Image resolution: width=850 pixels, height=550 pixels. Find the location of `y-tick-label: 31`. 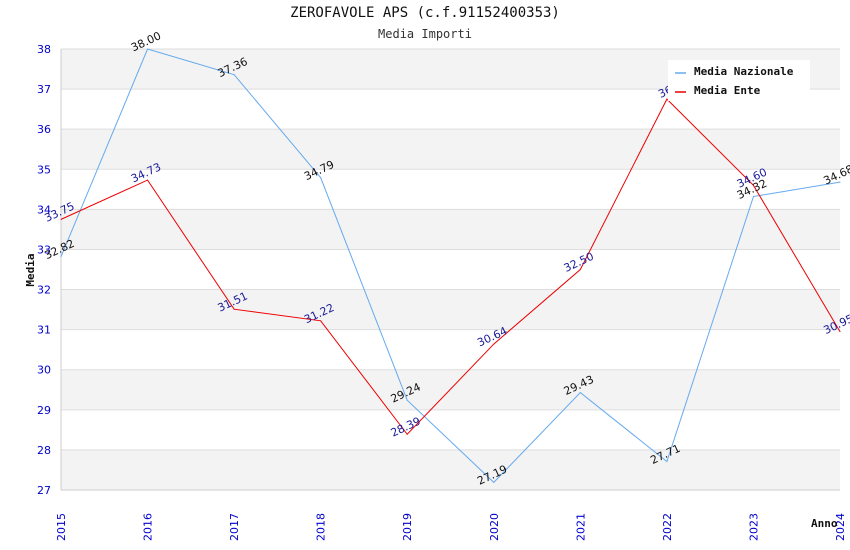

y-tick-label: 31 is located at coordinates (44, 330).